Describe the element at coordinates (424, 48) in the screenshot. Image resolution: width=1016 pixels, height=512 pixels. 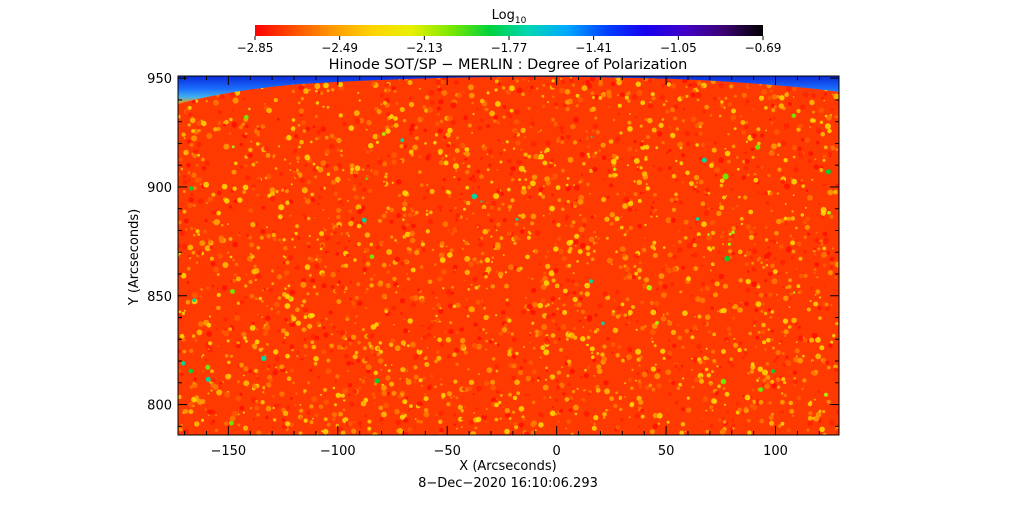
I see `colorbar-tick-label: −2.13` at that location.